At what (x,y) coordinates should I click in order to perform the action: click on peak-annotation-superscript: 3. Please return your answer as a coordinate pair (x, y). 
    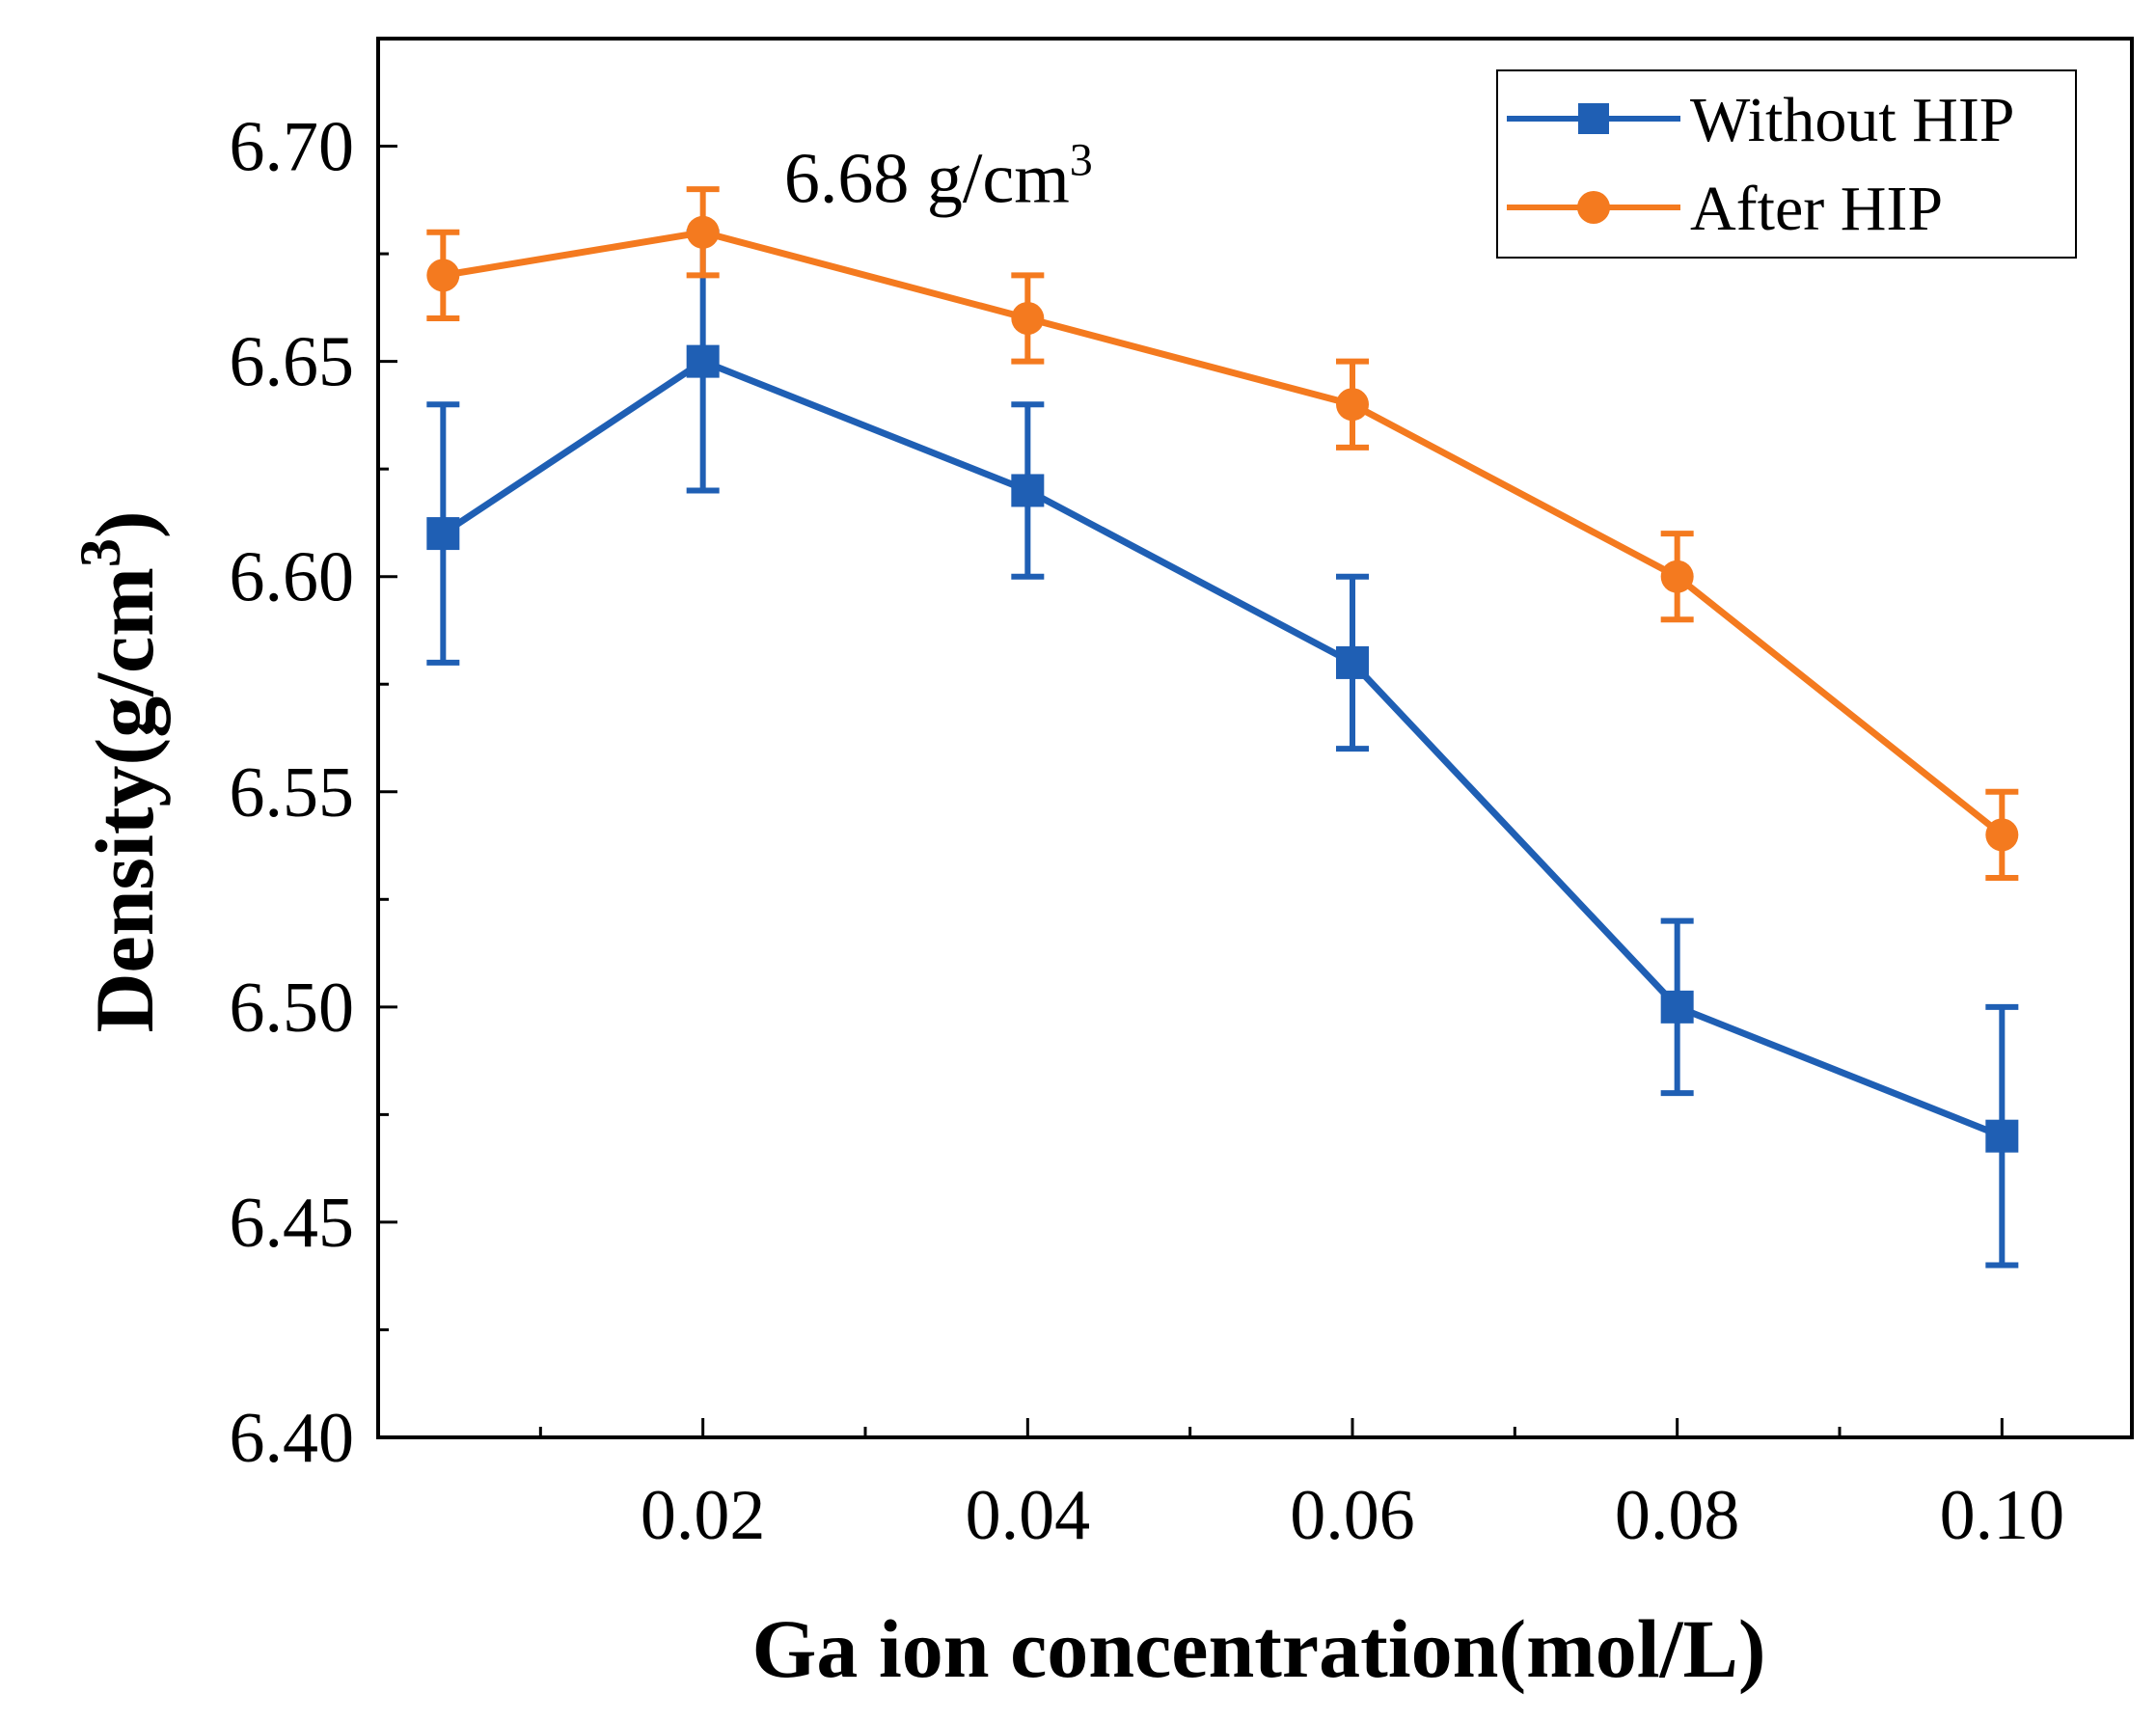
    Looking at the image, I should click on (1081, 160).